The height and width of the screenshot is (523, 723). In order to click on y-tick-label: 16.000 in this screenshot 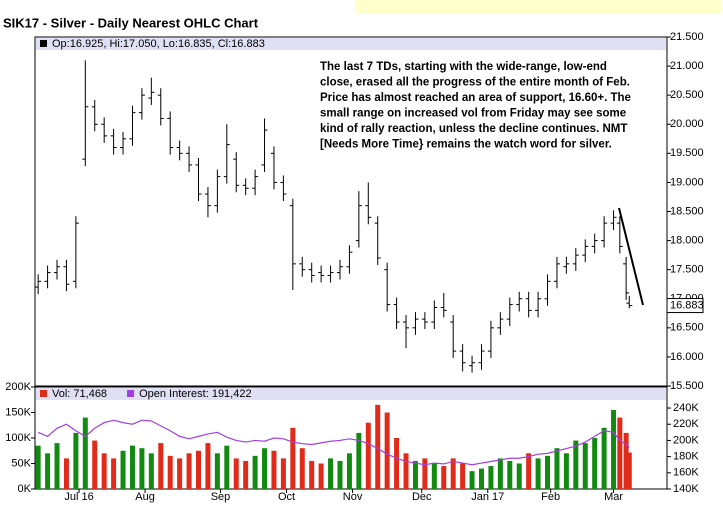, I will do `click(687, 357)`.